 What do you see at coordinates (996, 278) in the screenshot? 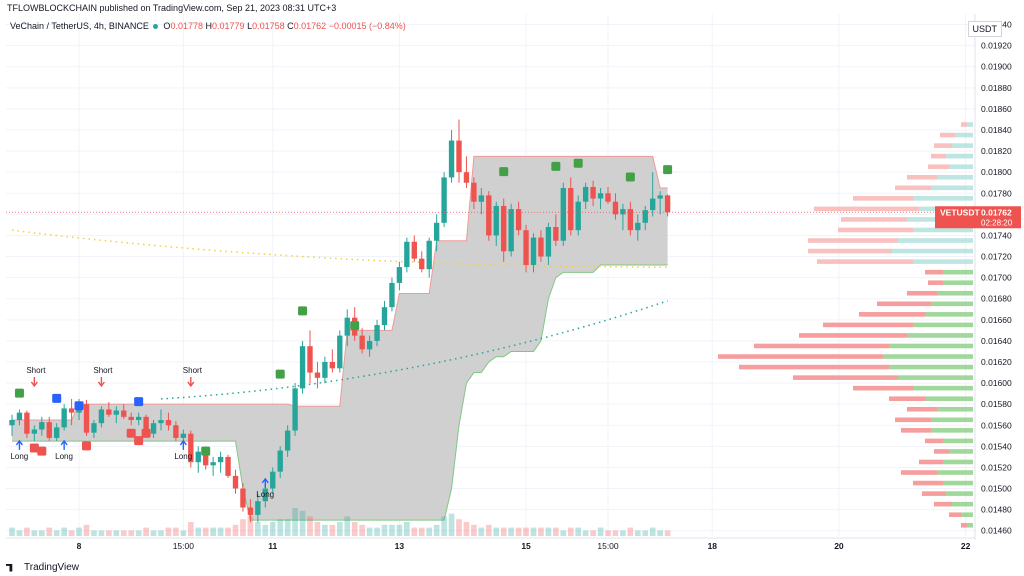
I see `price-tick-label: 0.01700` at bounding box center [996, 278].